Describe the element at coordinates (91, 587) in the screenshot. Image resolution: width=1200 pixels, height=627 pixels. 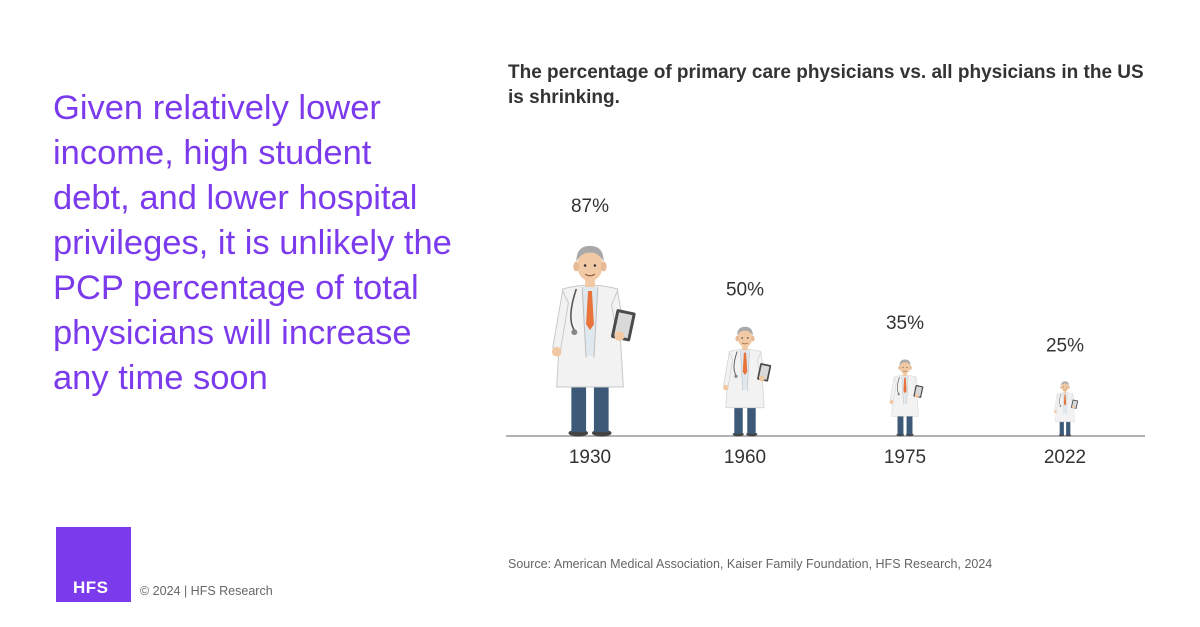
I see `logo-text: HFS` at that location.